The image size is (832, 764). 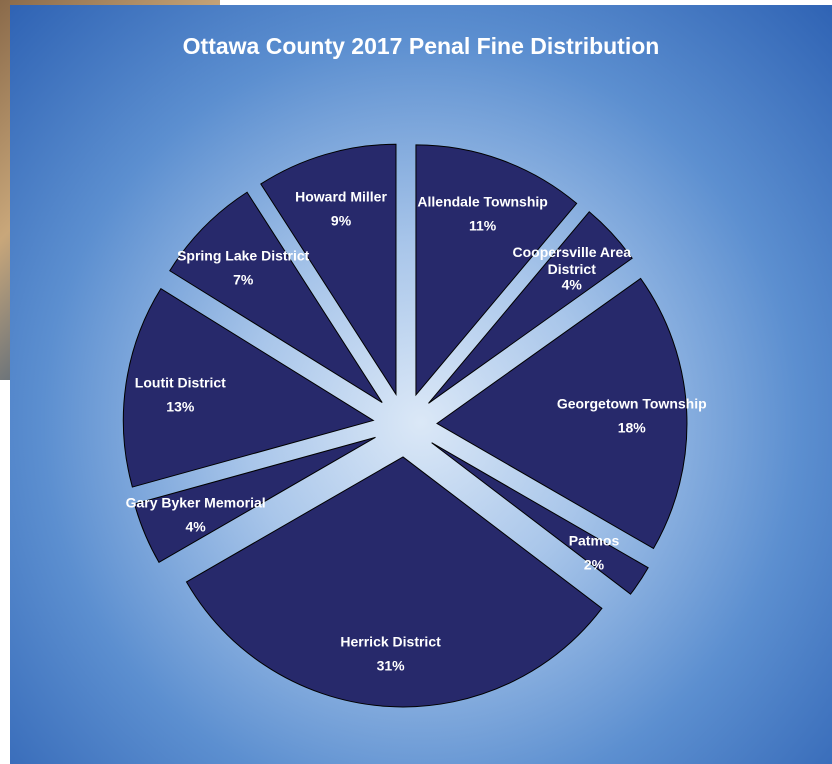 What do you see at coordinates (195, 502) in the screenshot?
I see `slice-label: Gary Byker Memorial` at bounding box center [195, 502].